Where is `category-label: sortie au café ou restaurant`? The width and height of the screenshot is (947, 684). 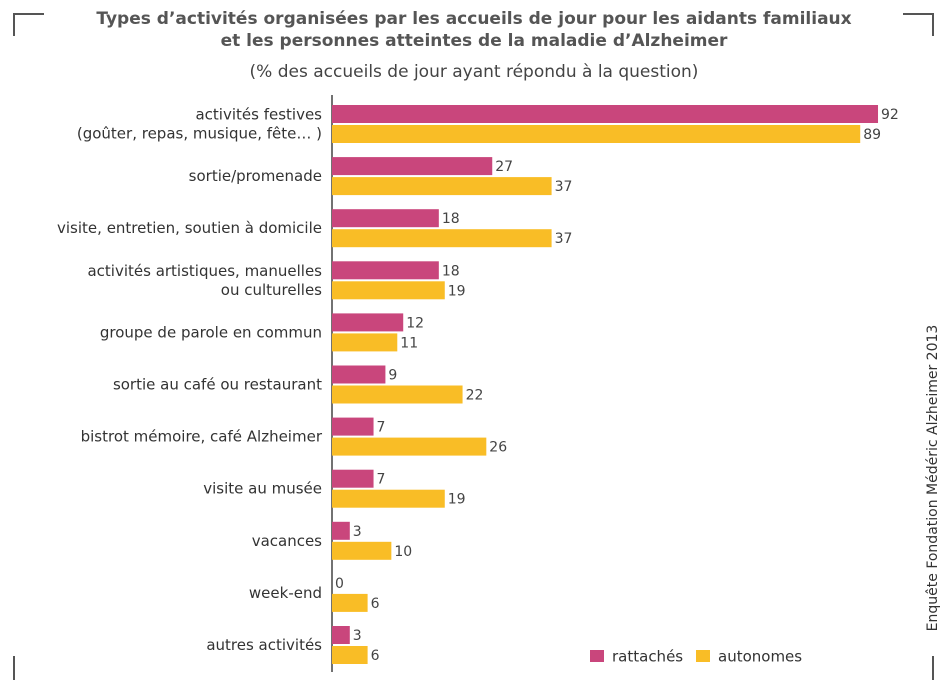
category-label: sortie au café ou restaurant is located at coordinates (217, 384).